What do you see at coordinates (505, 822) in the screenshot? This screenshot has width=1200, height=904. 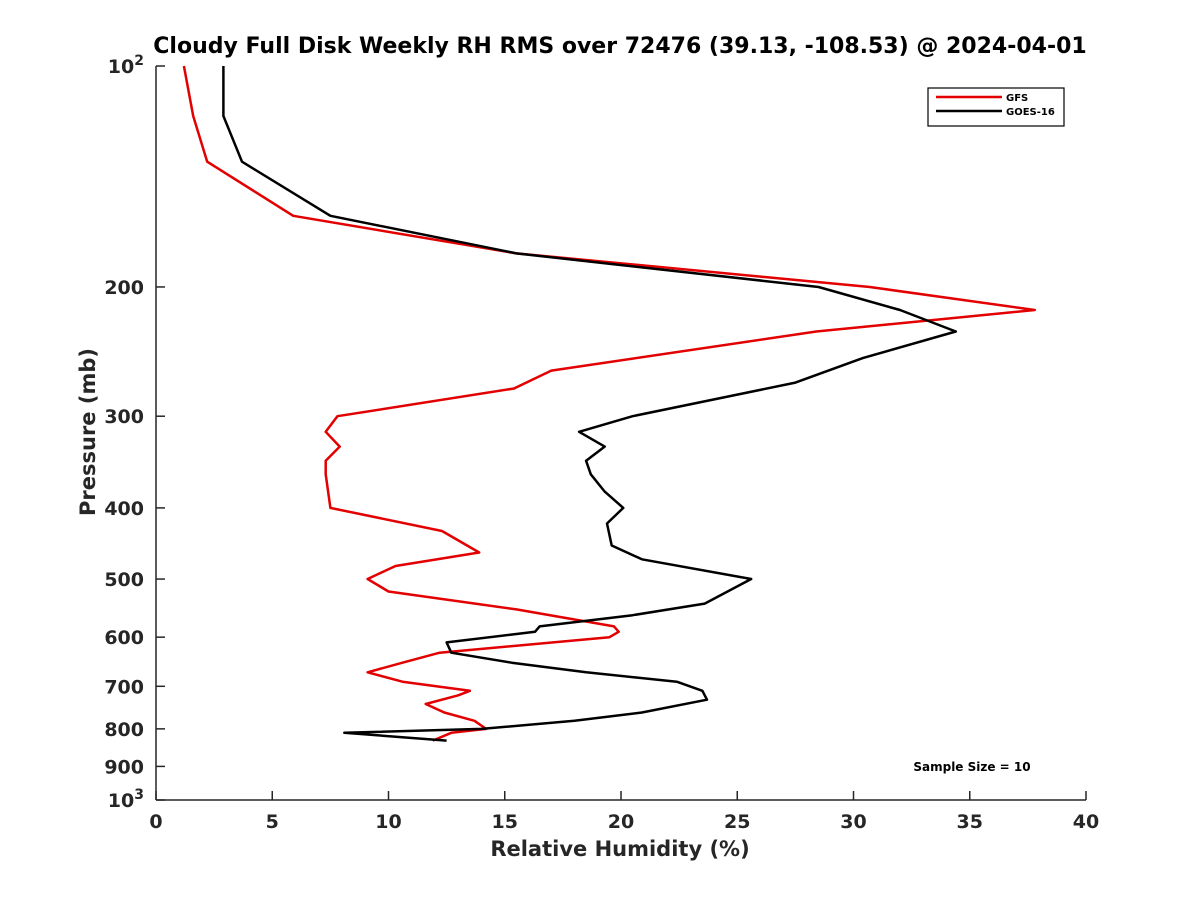 I see `x-tick-label: 15` at bounding box center [505, 822].